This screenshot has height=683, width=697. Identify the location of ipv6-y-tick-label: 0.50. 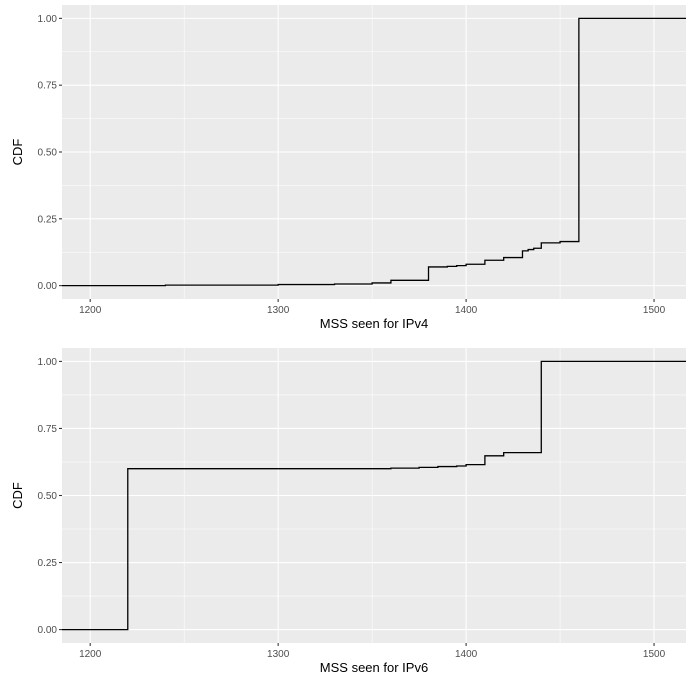
(48, 496).